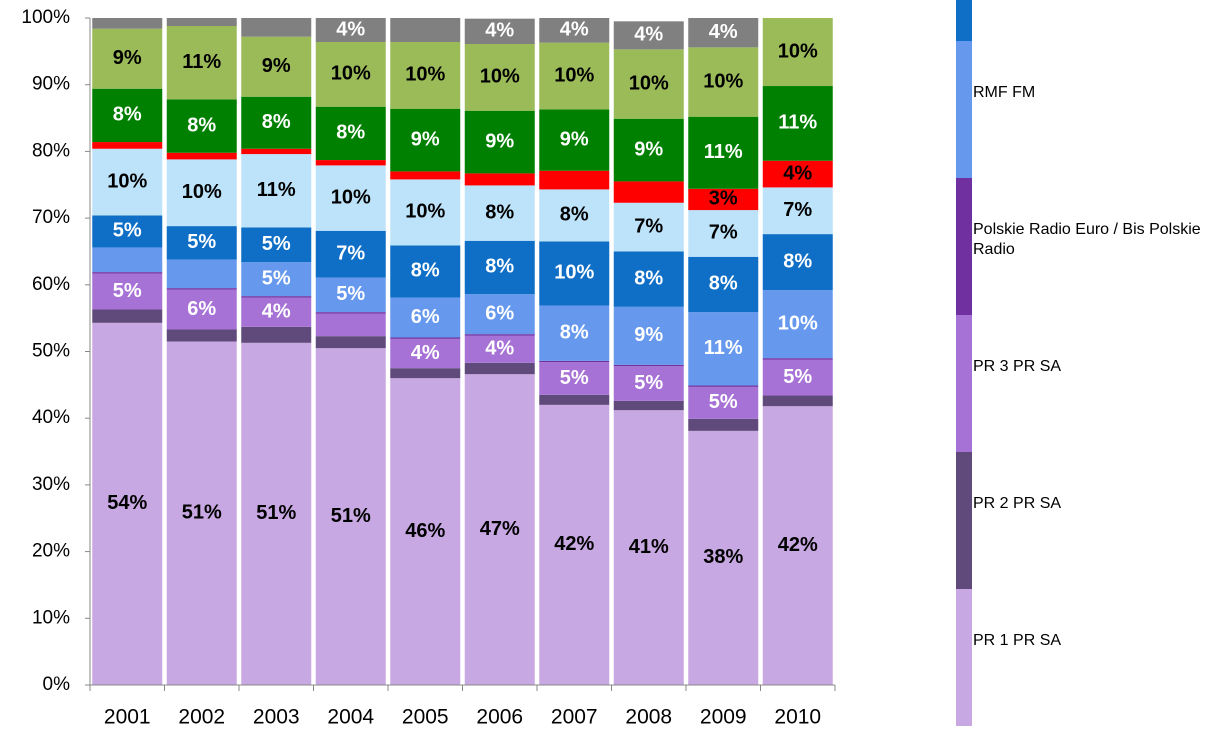 The image size is (1211, 731). I want to click on data-label: 11%, so click(723, 348).